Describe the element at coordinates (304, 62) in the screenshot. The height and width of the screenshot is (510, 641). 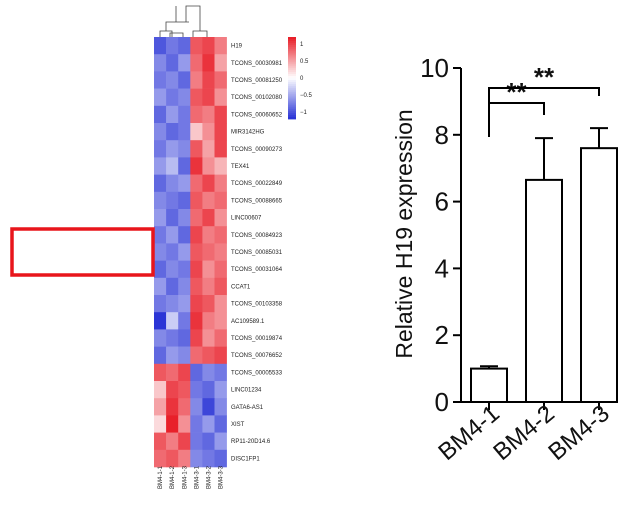
I see `scale-tick-label: 0.5` at that location.